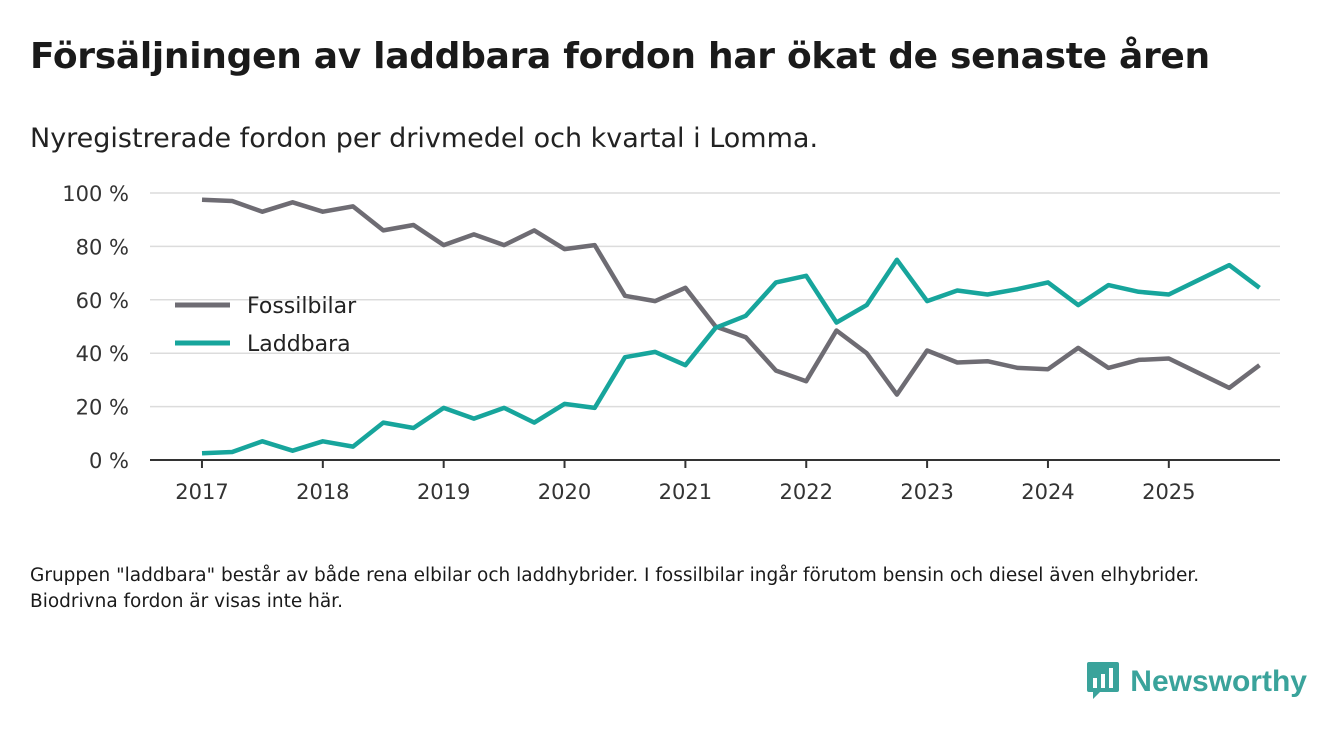  Describe the element at coordinates (564, 492) in the screenshot. I see `x-tick-label: 2020` at that location.